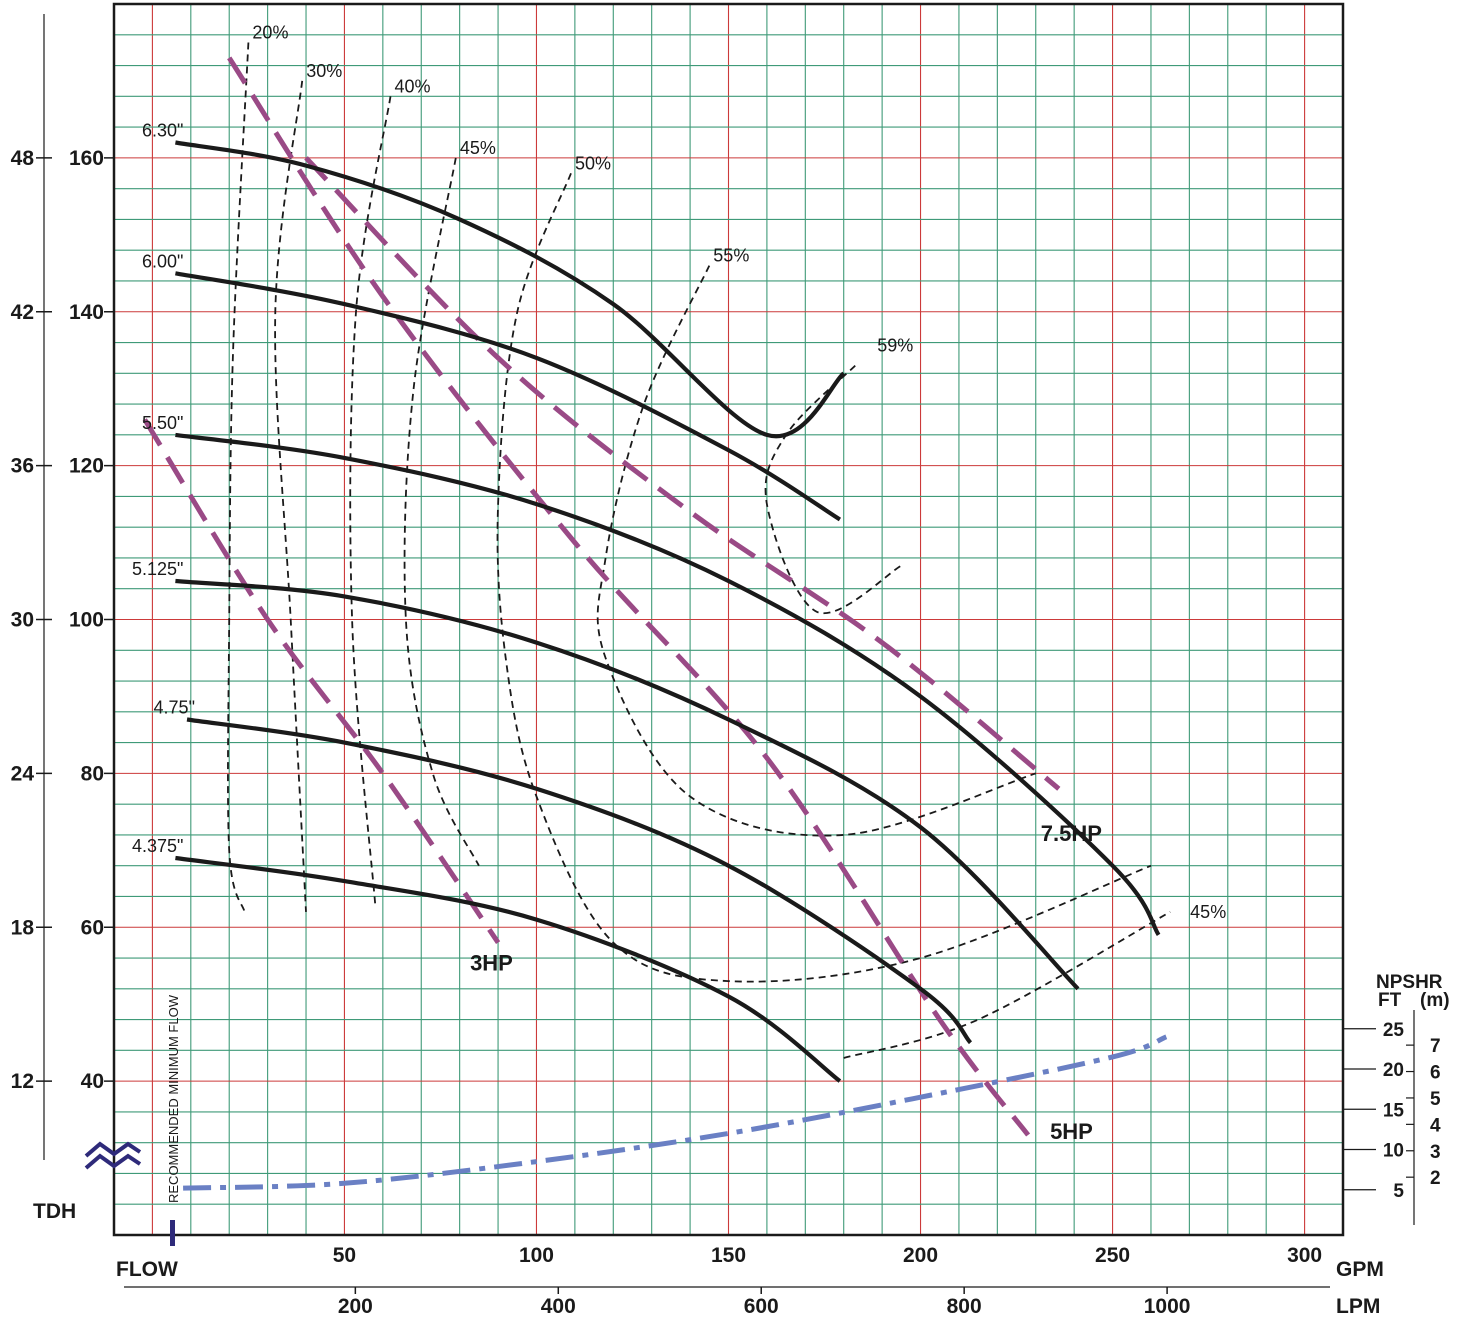 The image size is (1472, 1321). What do you see at coordinates (1435, 1152) in the screenshot?
I see `npsh-m-tick-label: 3` at bounding box center [1435, 1152].